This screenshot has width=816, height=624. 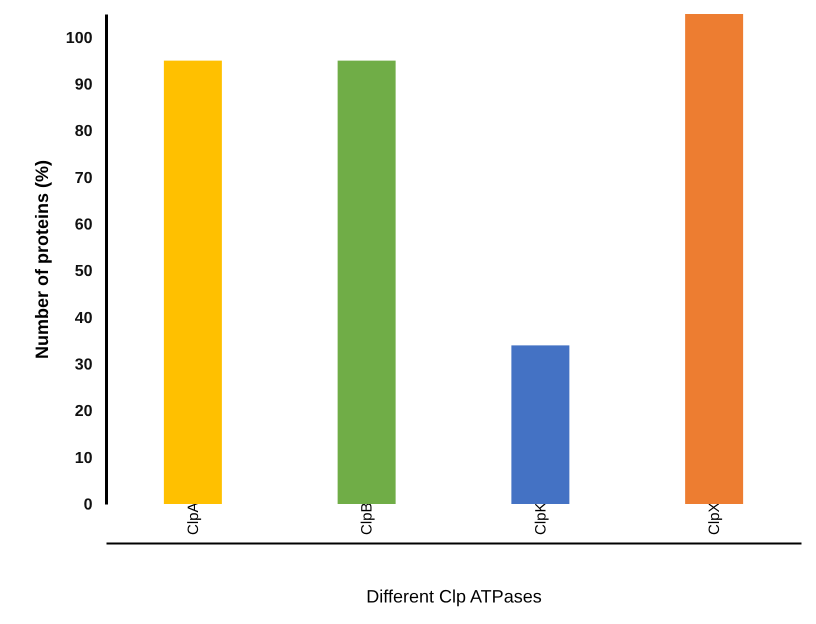 What do you see at coordinates (83, 225) in the screenshot?
I see `y-tick-label: 60` at bounding box center [83, 225].